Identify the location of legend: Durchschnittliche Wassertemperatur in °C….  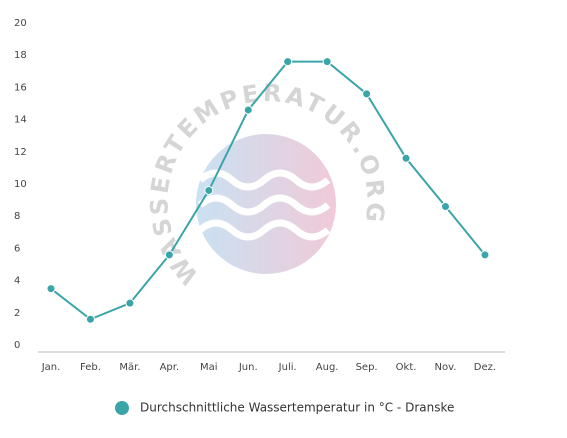
(284, 408).